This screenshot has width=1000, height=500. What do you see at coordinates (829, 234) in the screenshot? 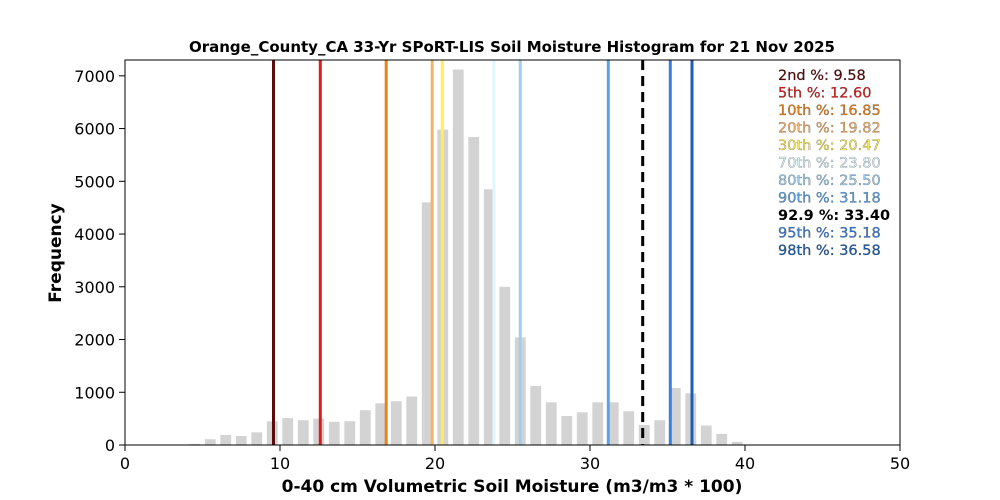
I see `legend-entry: 95th %: 35.18` at bounding box center [829, 234].